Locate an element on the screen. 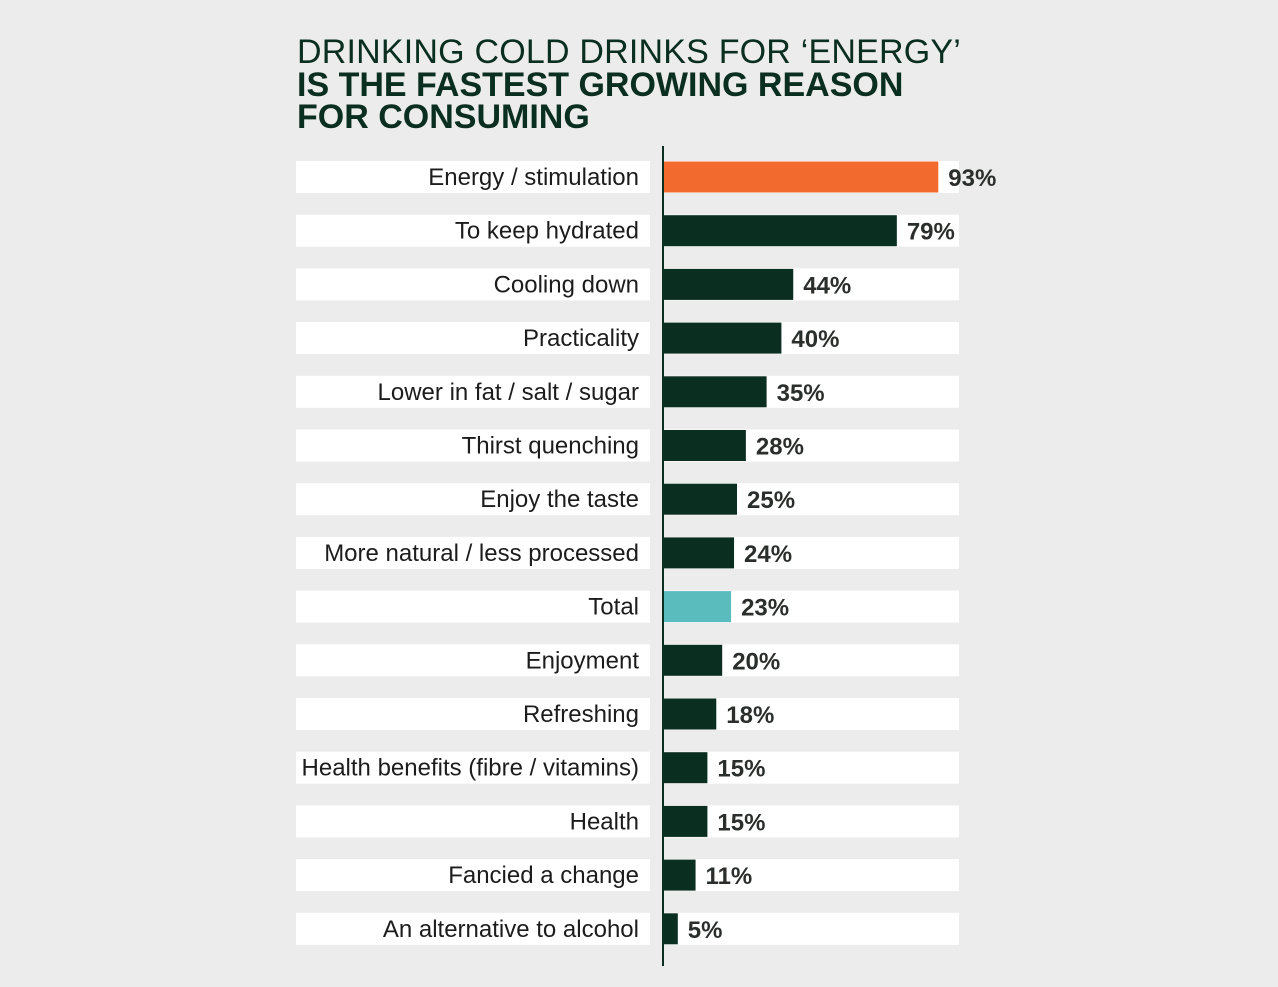 The width and height of the screenshot is (1278, 987). category-label: Health benefits (fibre / vitamins) is located at coordinates (470, 768).